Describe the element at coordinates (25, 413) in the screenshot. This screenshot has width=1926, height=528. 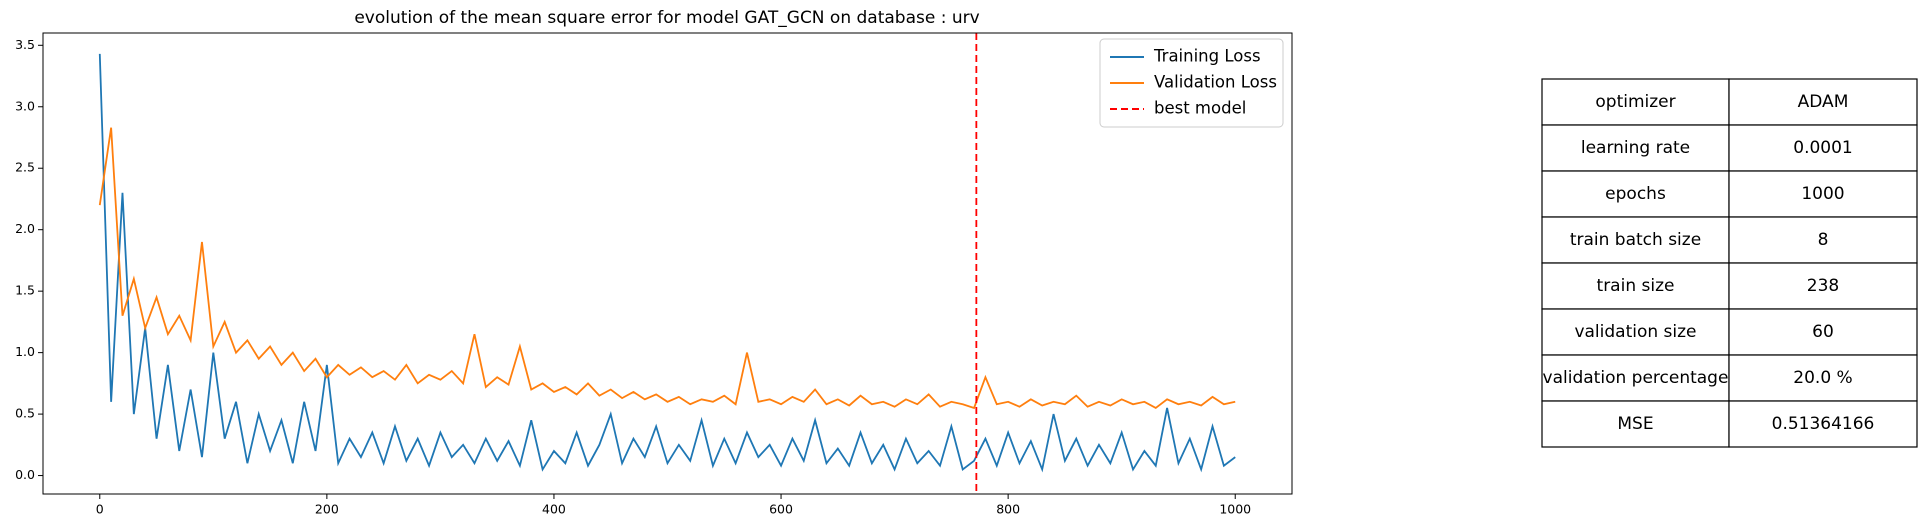
I see `y-tick-label: 0.5` at that location.